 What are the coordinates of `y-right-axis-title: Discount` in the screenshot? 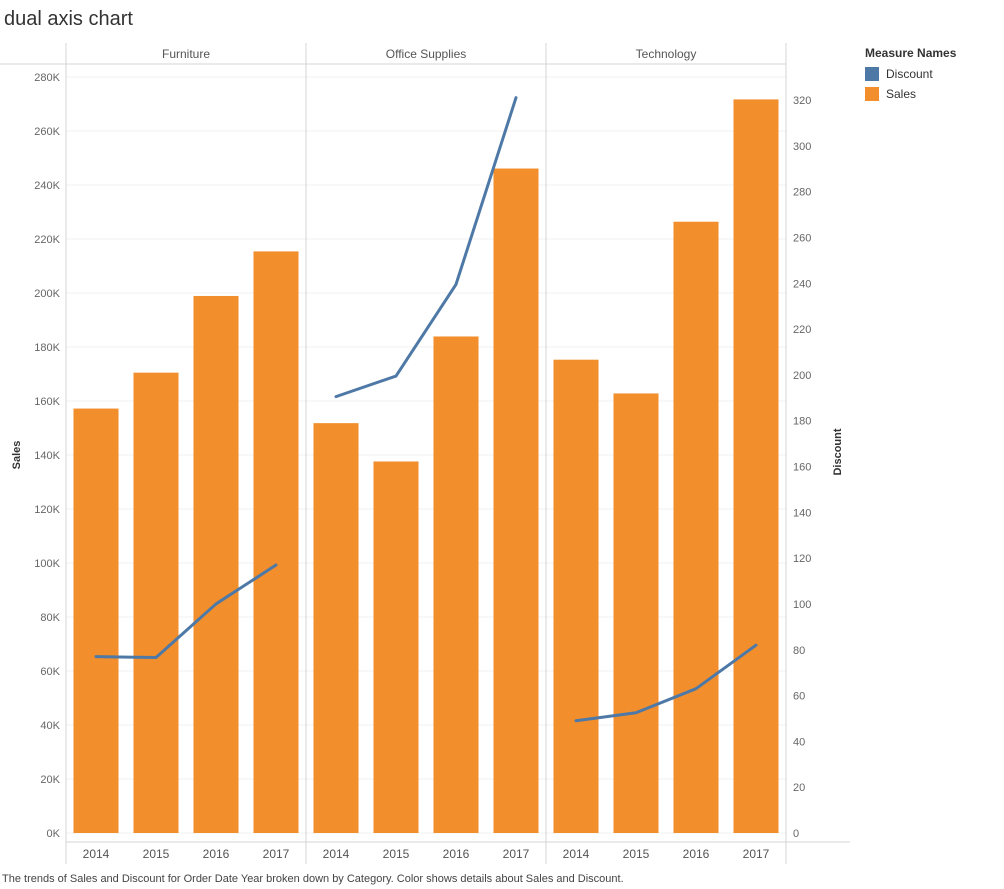 It's located at (838, 451).